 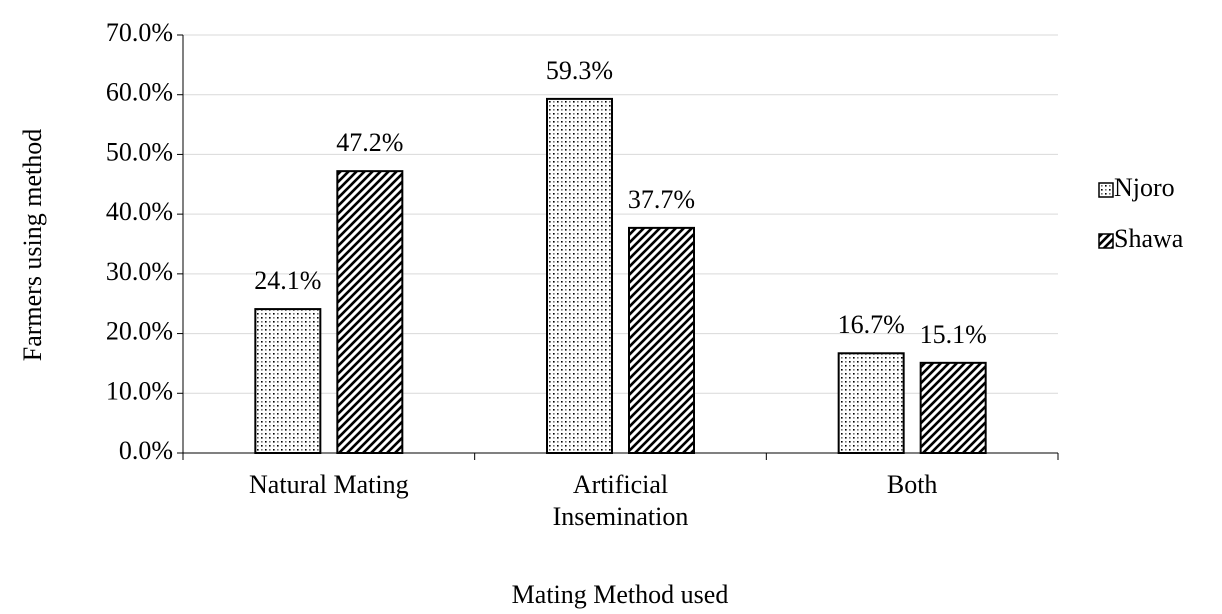 I want to click on data-label: 37.7%, so click(x=661, y=199).